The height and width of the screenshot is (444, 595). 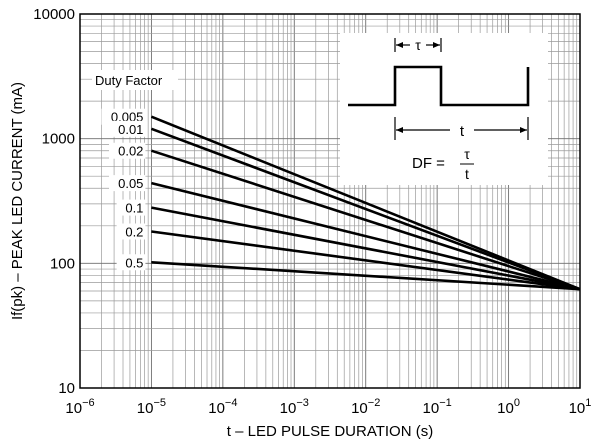 I want to click on x-tick-label: 10⁰, so click(x=508, y=407).